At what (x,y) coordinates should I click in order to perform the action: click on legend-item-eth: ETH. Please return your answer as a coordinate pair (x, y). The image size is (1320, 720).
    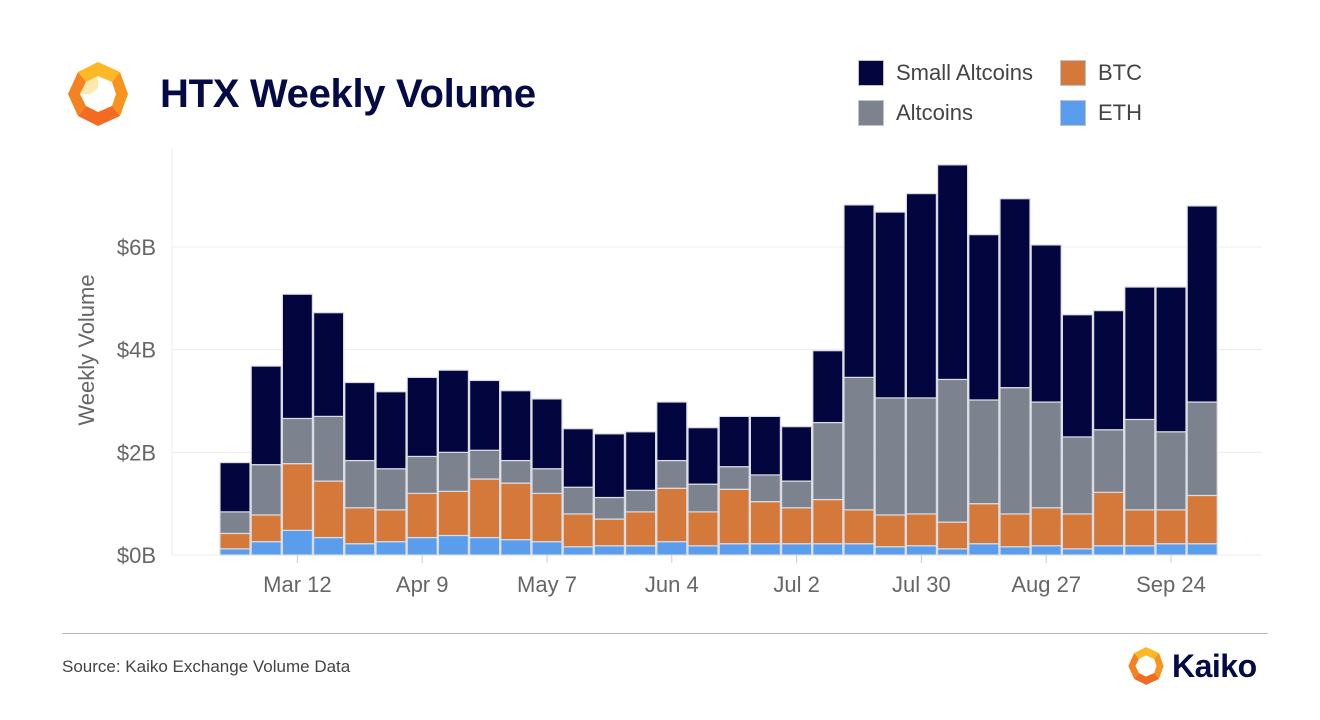
    Looking at the image, I should click on (1101, 113).